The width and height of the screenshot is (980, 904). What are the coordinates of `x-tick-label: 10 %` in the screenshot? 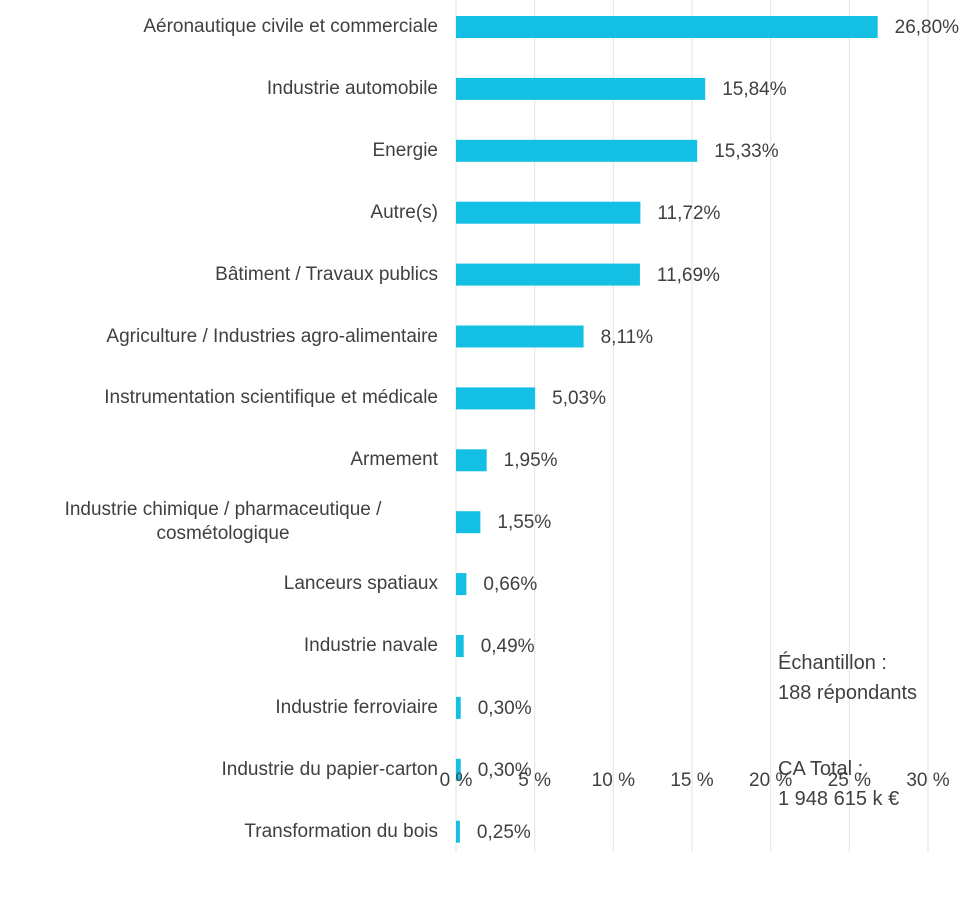 It's located at (613, 780).